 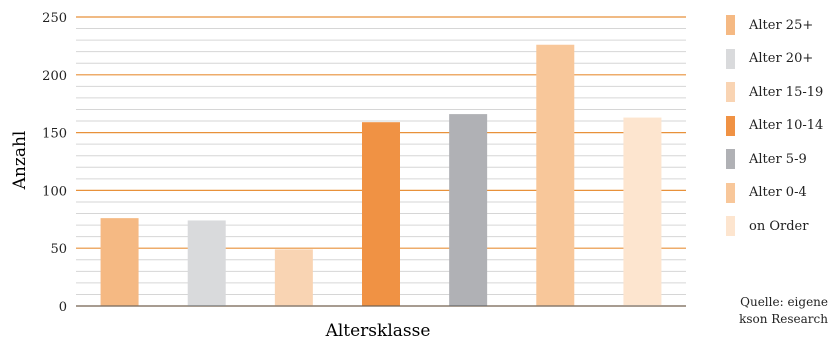 What do you see at coordinates (206, 263) in the screenshot?
I see `bar-alter-20-` at bounding box center [206, 263].